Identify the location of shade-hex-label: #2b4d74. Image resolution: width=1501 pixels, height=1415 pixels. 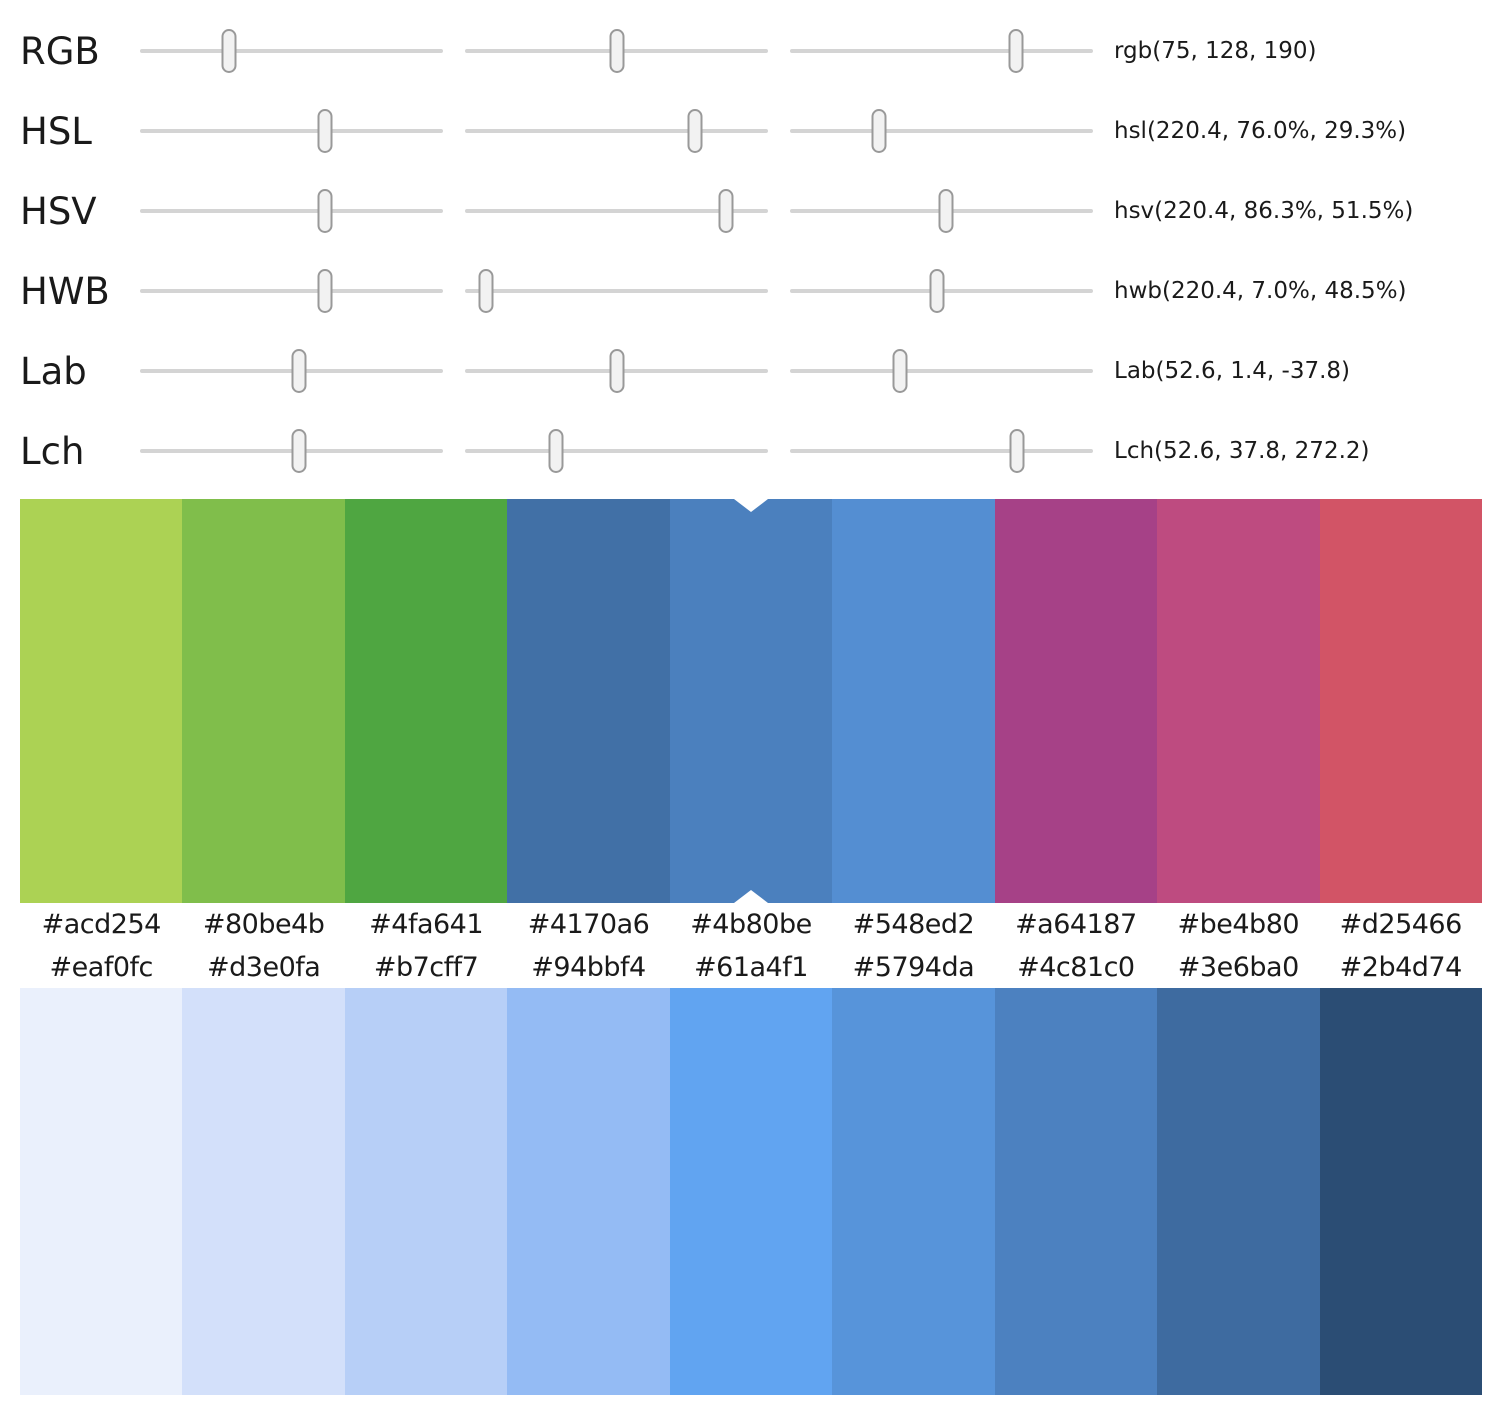
(1401, 967).